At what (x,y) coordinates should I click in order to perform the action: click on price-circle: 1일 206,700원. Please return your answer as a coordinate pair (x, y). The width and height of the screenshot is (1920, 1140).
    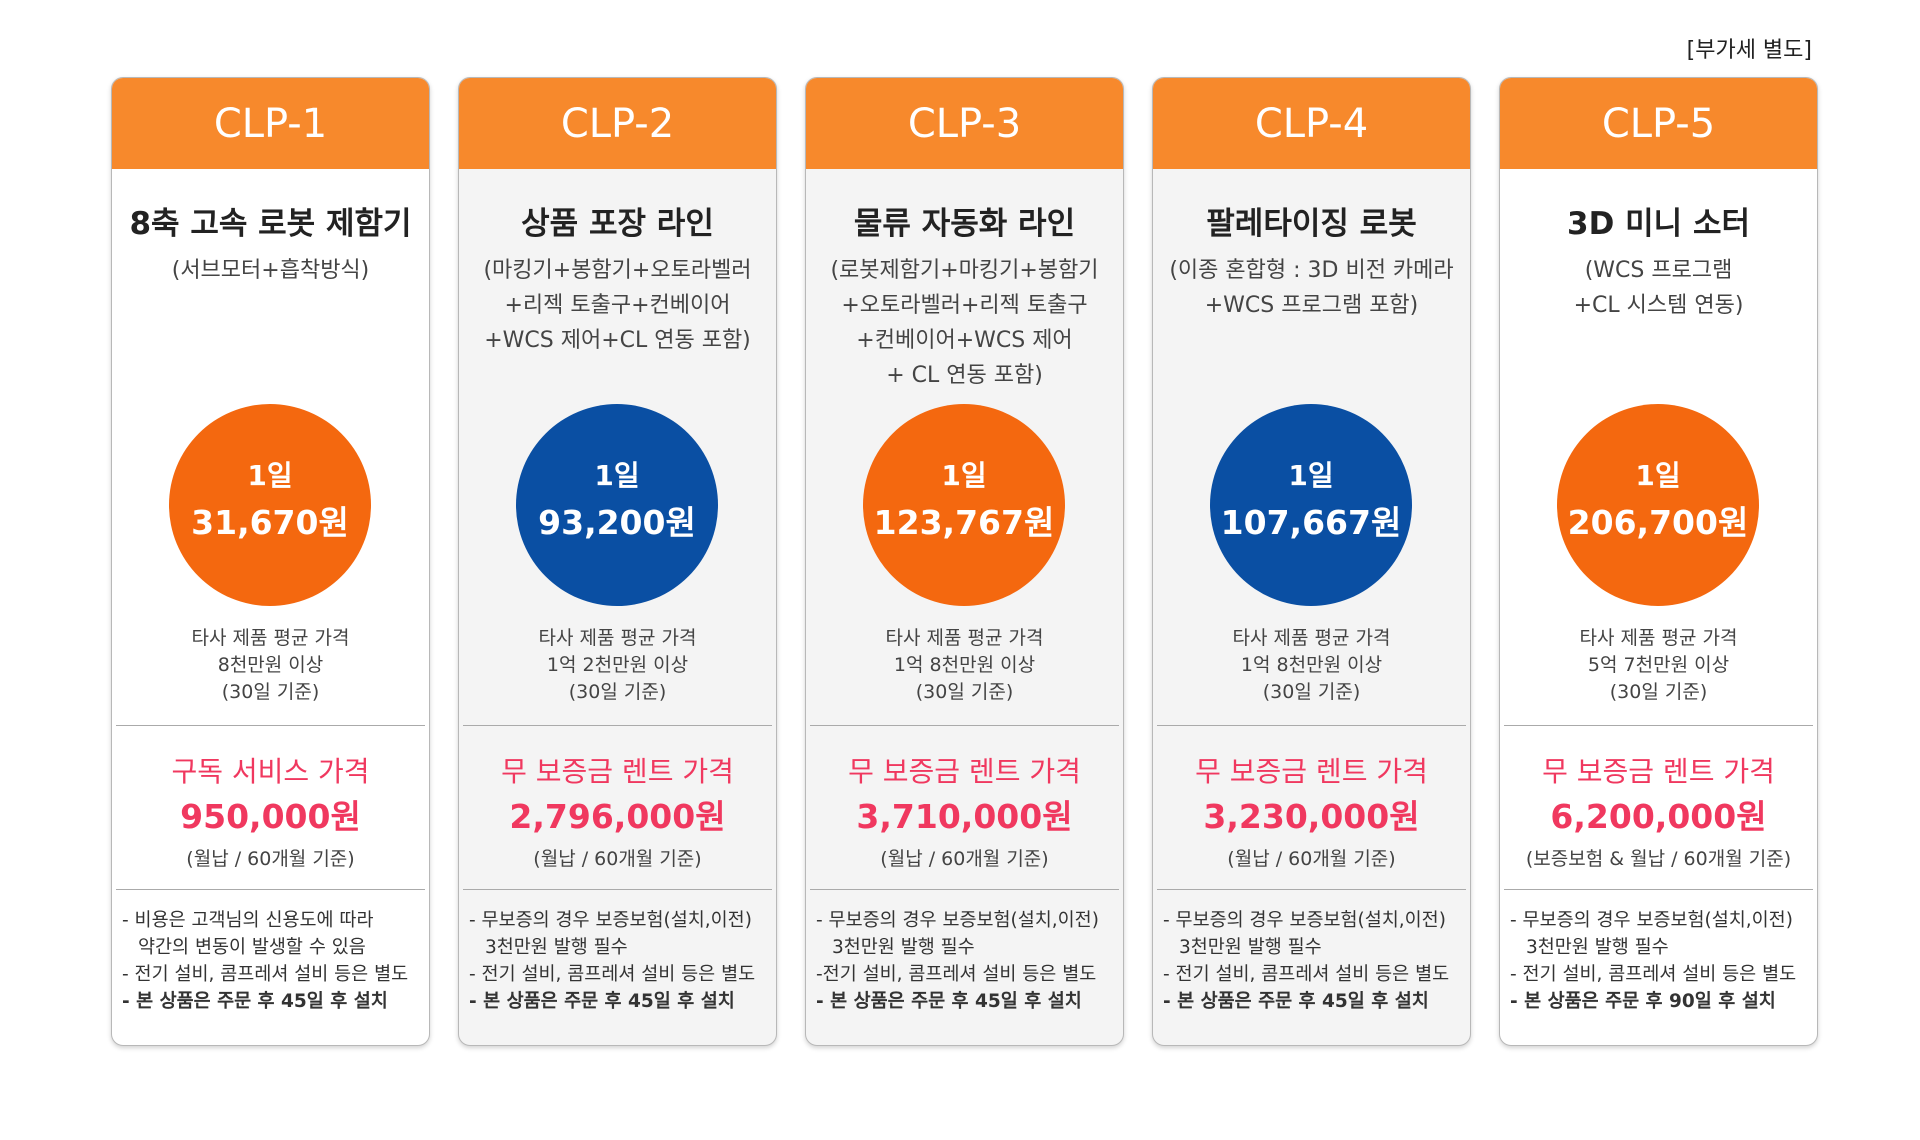
    Looking at the image, I should click on (1658, 505).